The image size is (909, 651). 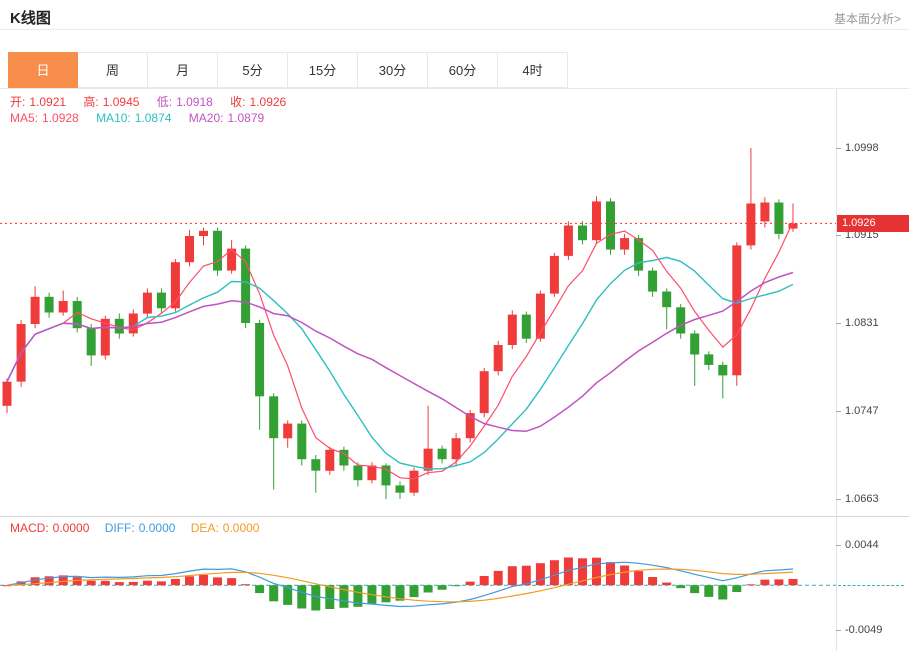 I want to click on high-quote: 高: 1.0945, so click(x=111, y=102).